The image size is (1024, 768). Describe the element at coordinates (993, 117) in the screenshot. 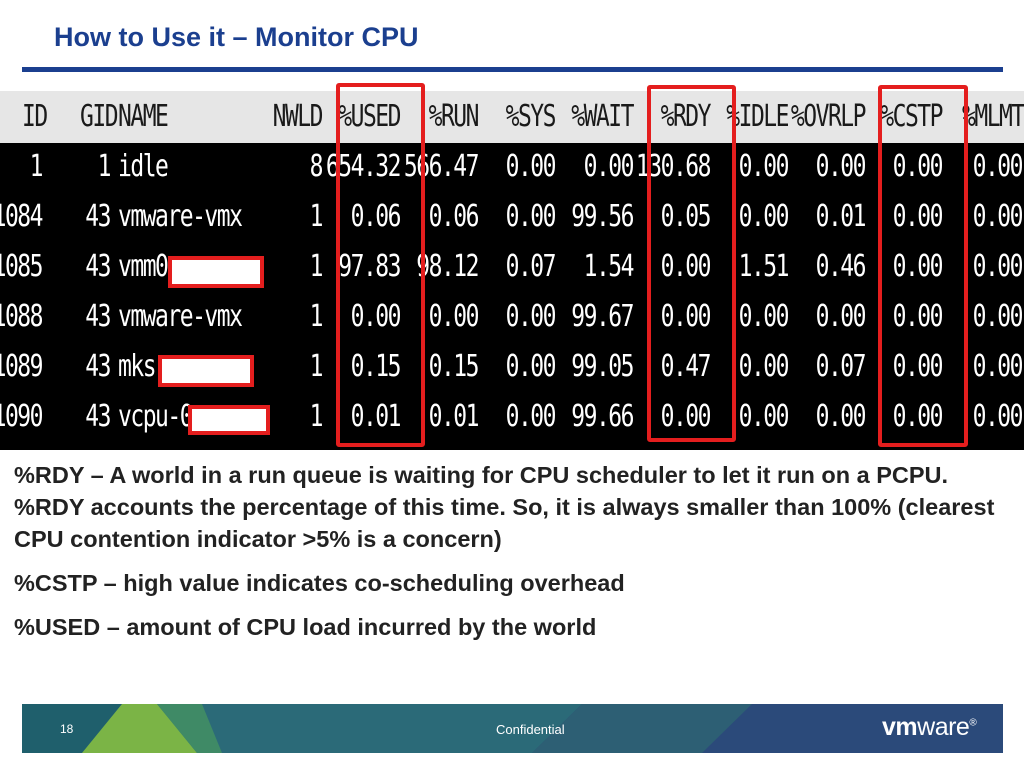

I see `column-header: %MLMTD` at that location.